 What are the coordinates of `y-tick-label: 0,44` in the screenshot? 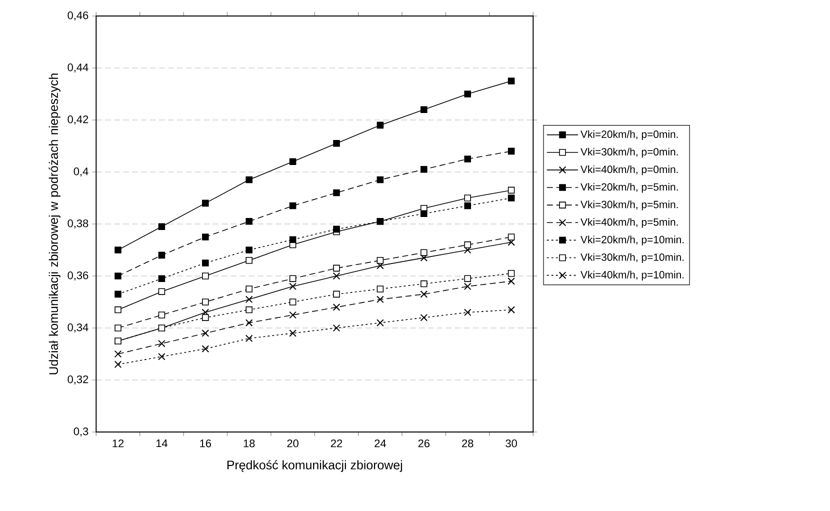 It's located at (78, 68).